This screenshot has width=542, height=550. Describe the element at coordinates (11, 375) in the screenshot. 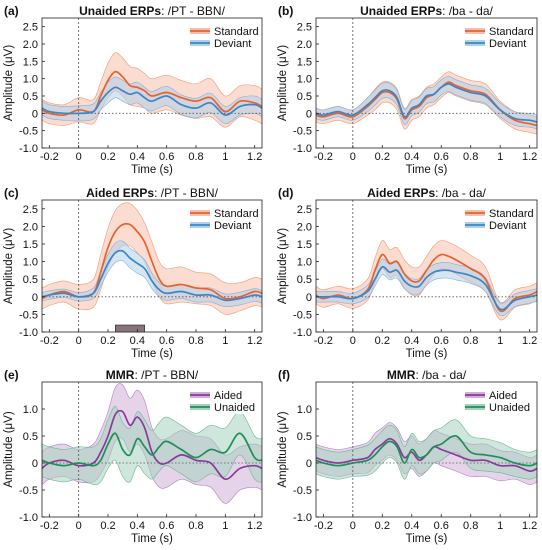

I see `panel-letter: (e)` at that location.